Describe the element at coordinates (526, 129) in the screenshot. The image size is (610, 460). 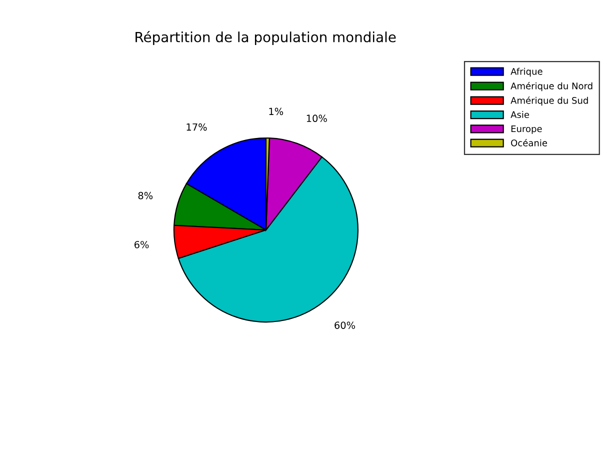
I see `legend-label: Europe` at that location.